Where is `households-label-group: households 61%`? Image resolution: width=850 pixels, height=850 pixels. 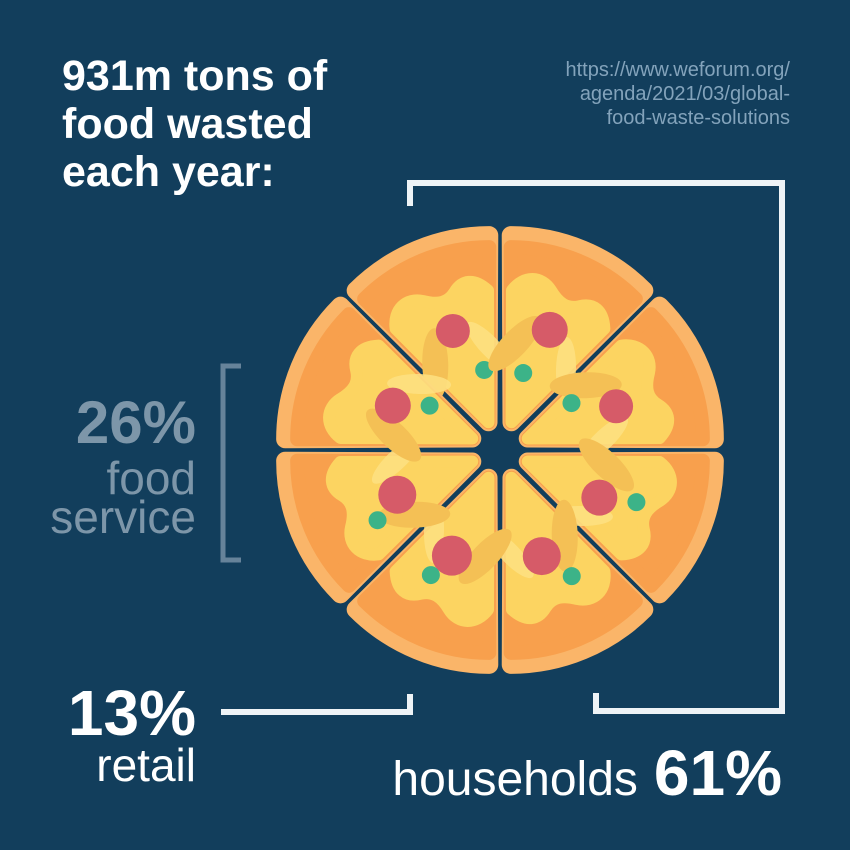
households-label-group: households 61% is located at coordinates (587, 773).